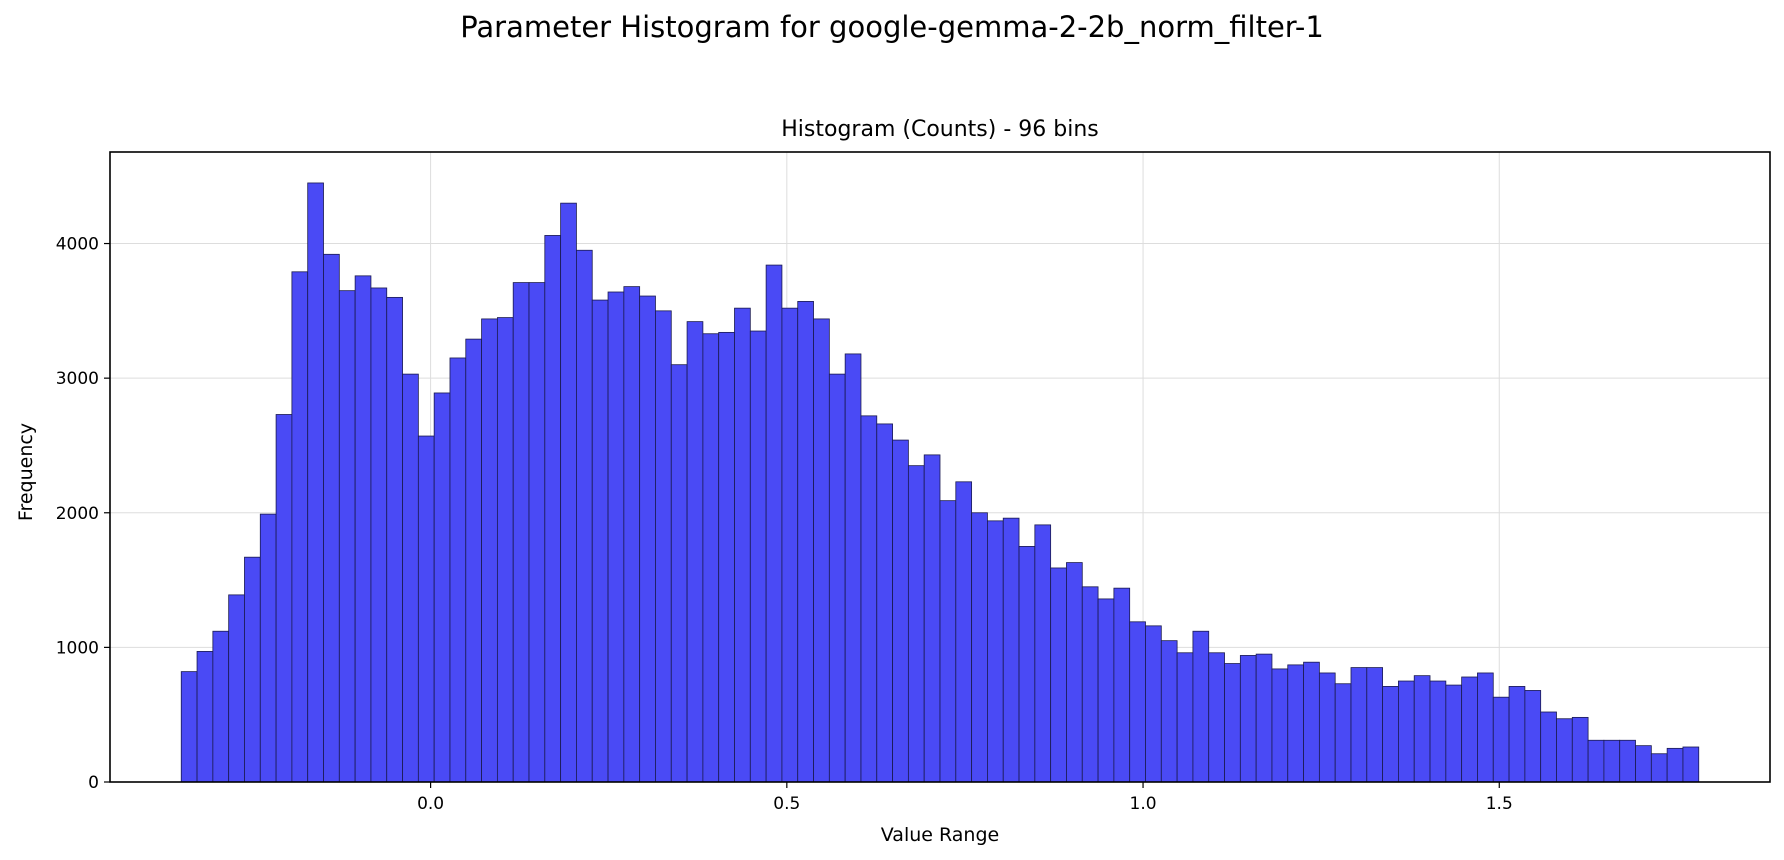 This screenshot has width=1784, height=860. Describe the element at coordinates (1499, 804) in the screenshot. I see `x-tick-label: 1.5` at that location.